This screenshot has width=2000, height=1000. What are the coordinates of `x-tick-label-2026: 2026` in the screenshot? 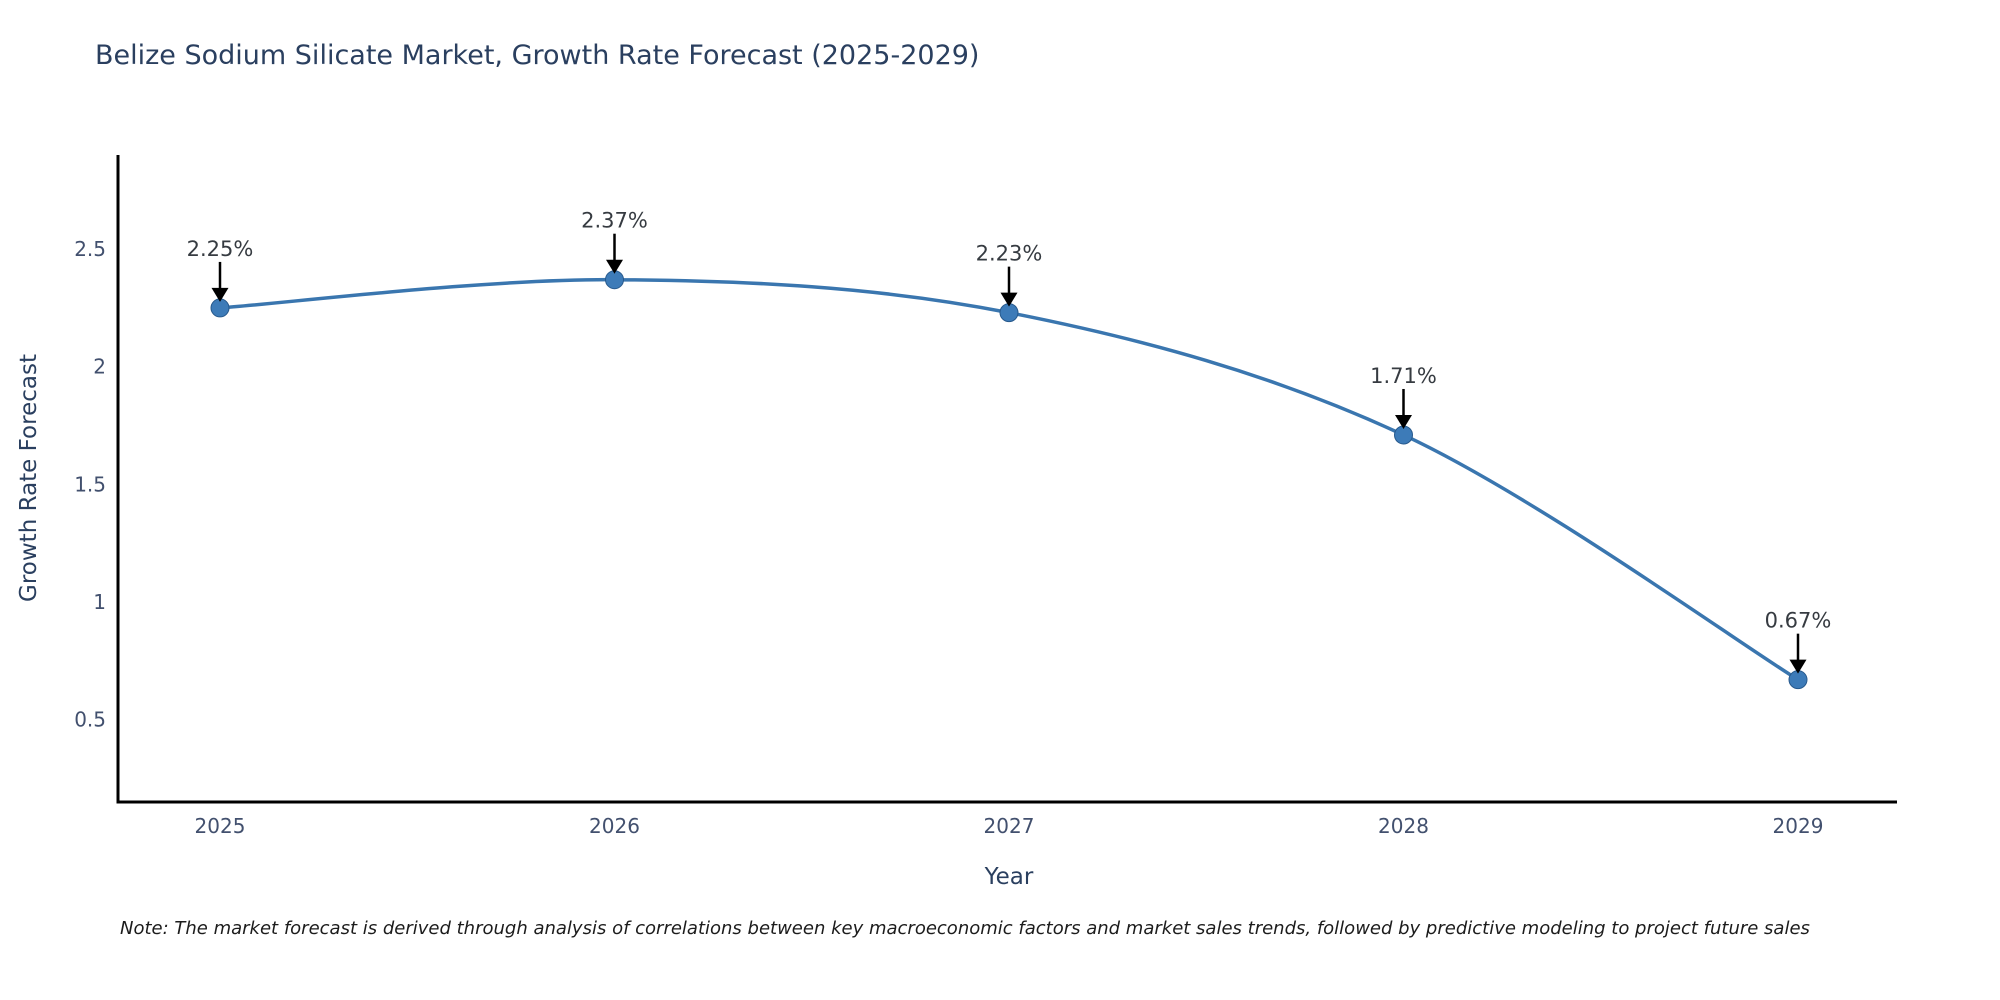 It's located at (614, 826).